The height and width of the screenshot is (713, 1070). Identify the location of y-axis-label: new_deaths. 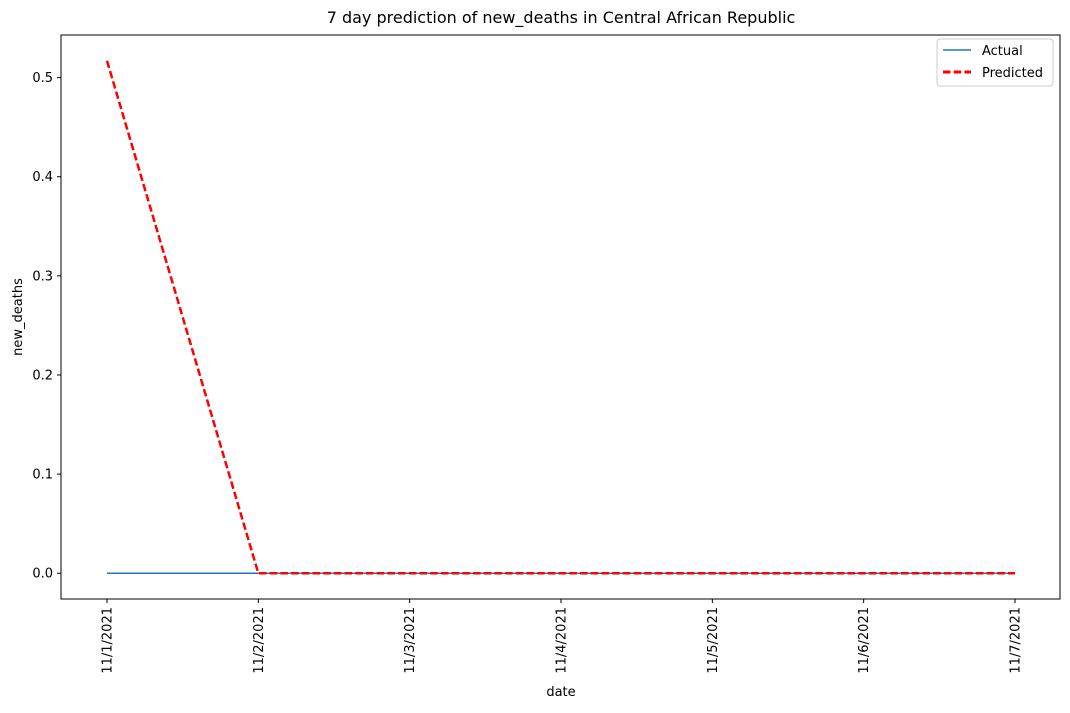
(18, 317).